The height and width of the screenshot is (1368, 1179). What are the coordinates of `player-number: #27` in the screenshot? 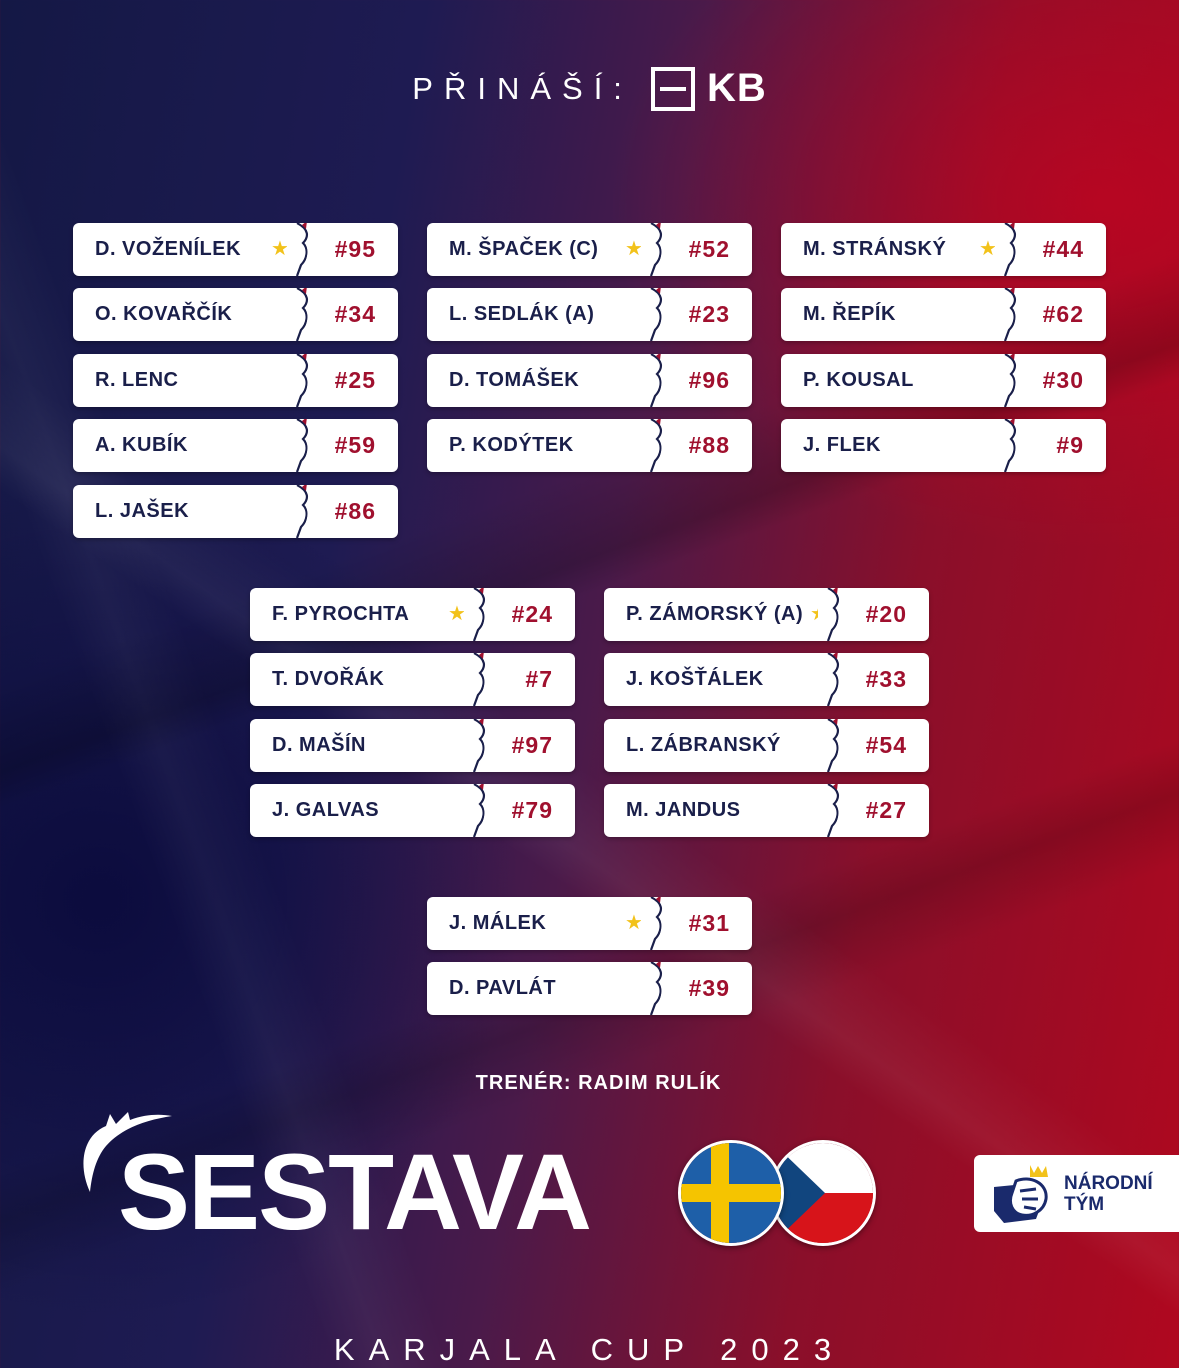 It's located at (886, 810).